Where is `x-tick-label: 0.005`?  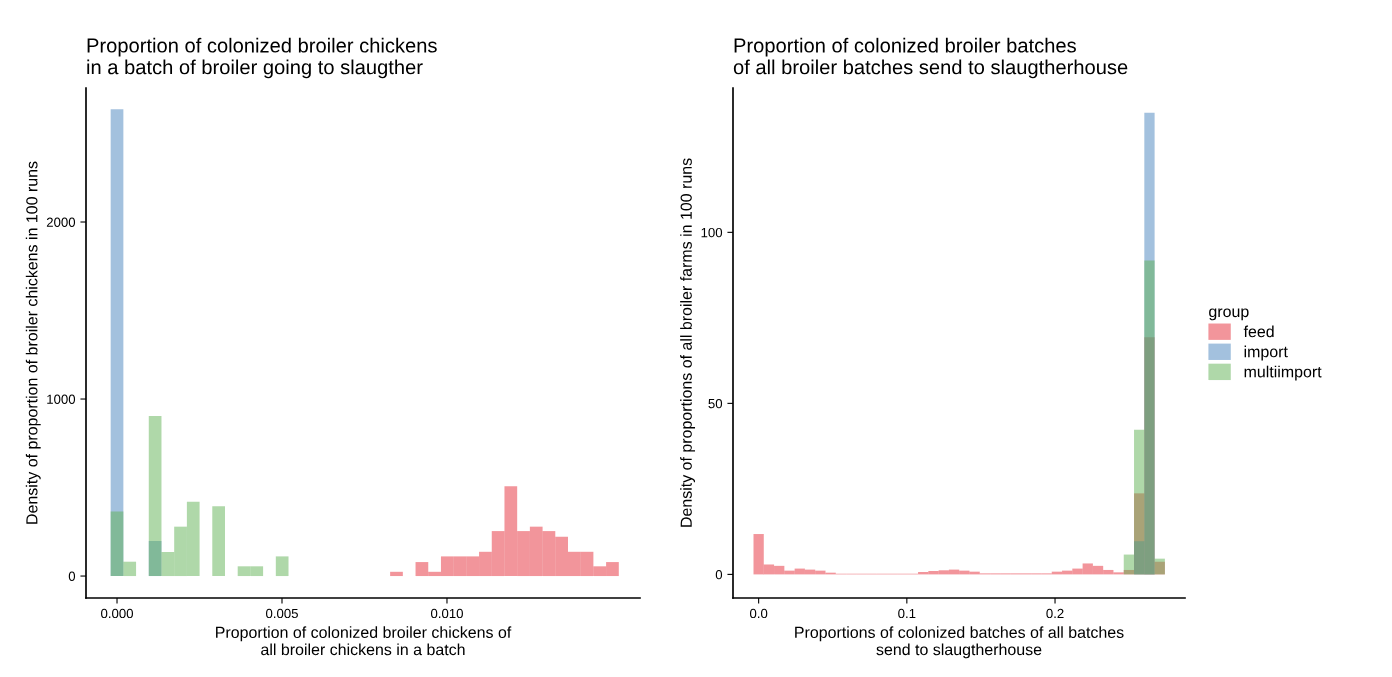 x-tick-label: 0.005 is located at coordinates (282, 613).